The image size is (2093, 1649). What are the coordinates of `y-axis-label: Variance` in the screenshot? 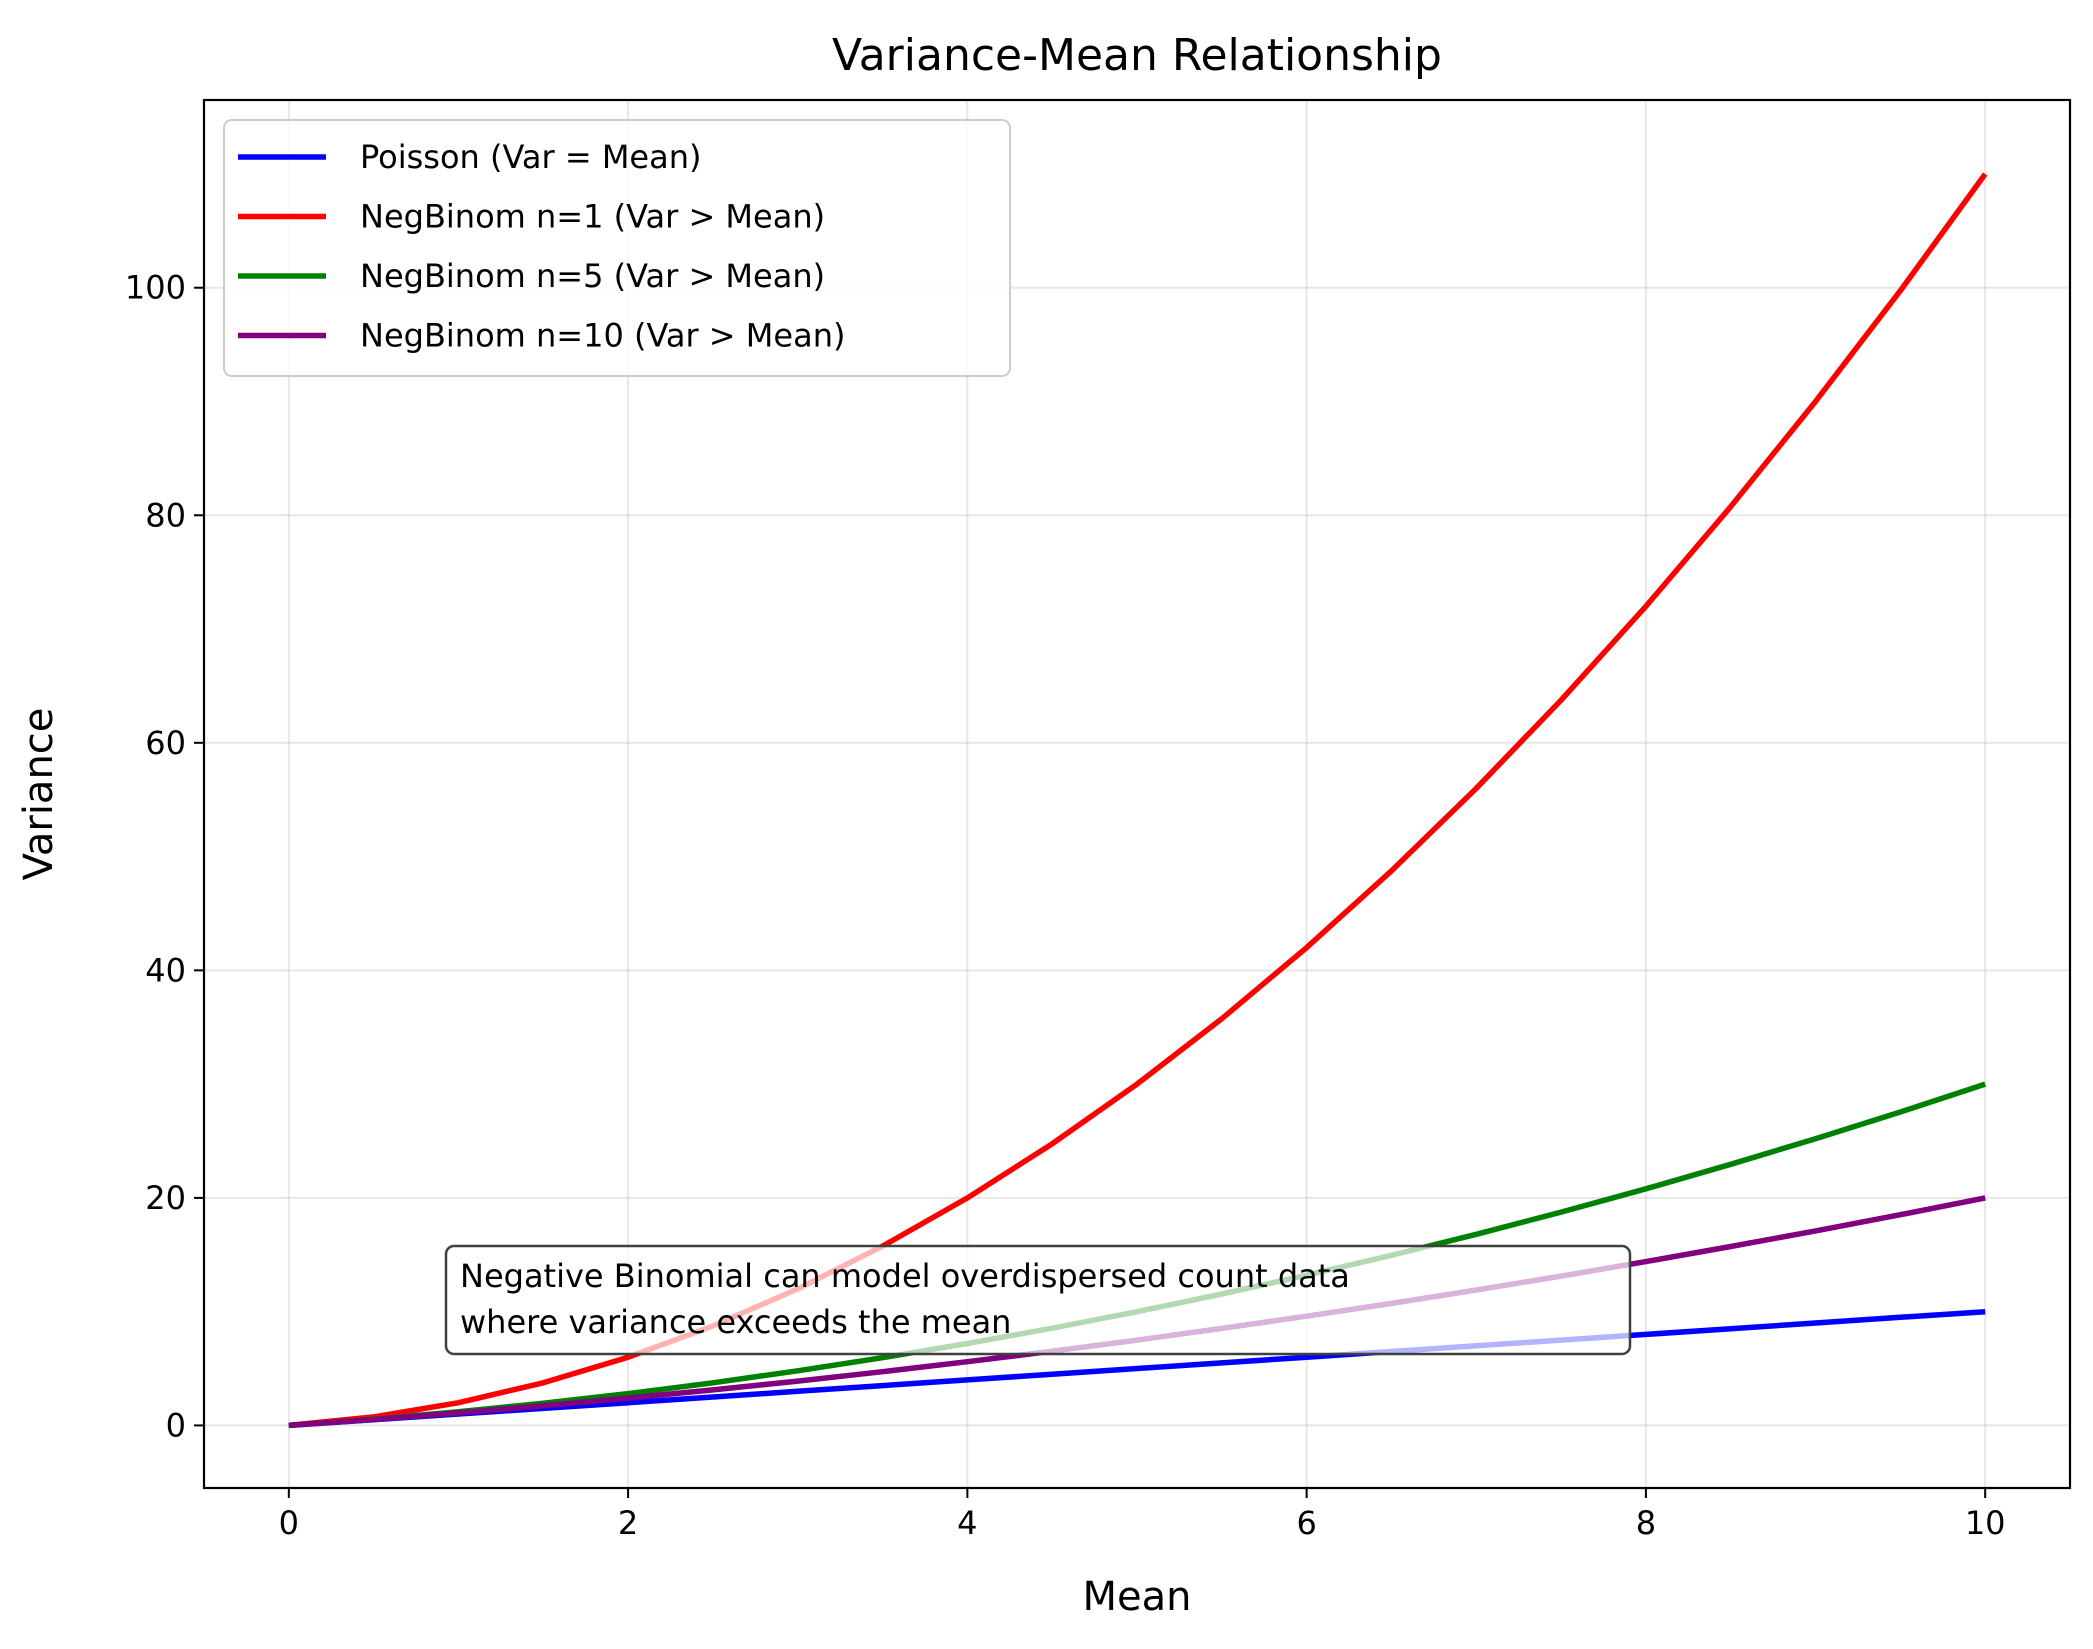 It's located at (39, 794).